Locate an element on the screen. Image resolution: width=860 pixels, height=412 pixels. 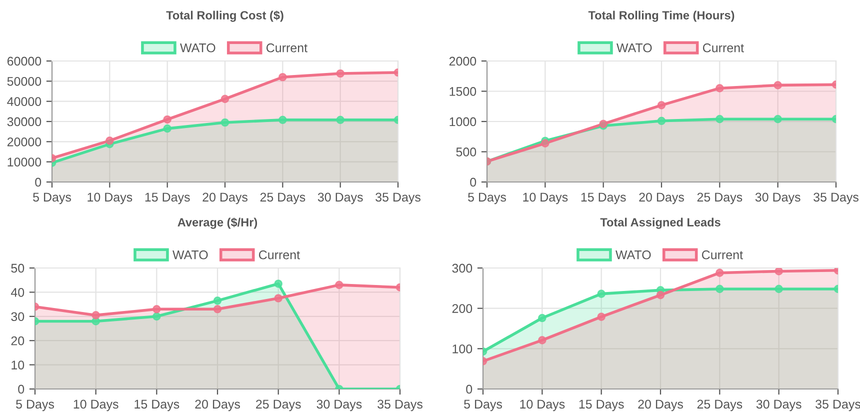
y-tick-label: 2000 is located at coordinates (462, 61).